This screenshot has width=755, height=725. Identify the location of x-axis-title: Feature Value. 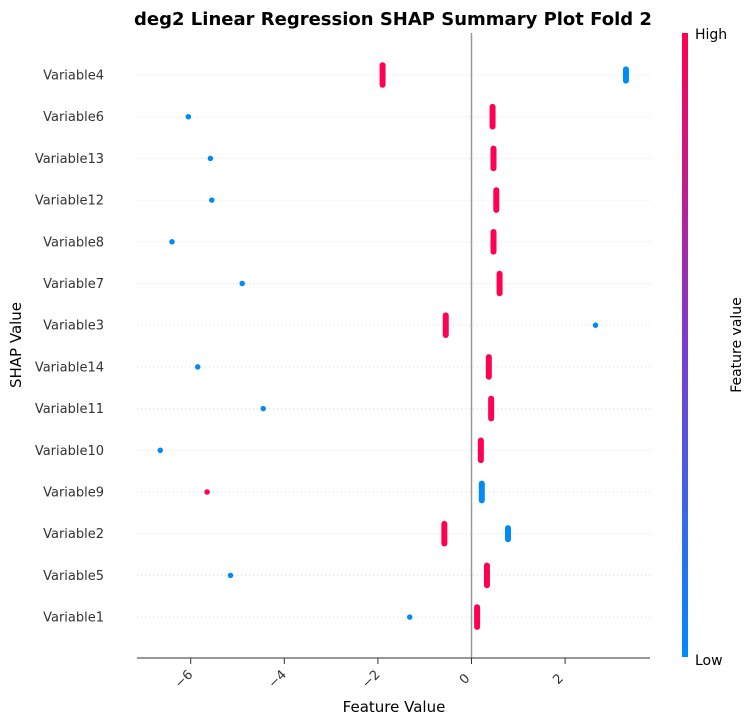
(394, 707).